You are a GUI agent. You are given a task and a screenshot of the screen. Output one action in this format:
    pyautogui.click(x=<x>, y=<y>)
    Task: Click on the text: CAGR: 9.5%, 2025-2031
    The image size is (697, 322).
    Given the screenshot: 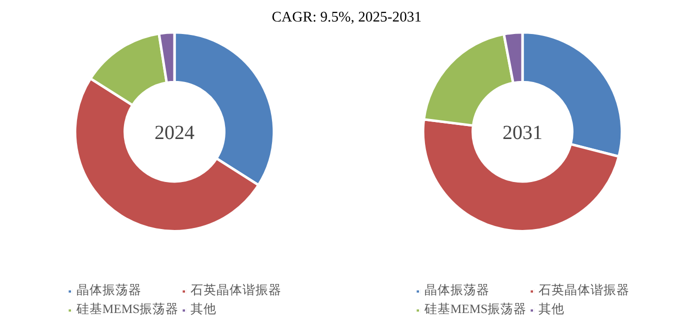 What is the action you would take?
    pyautogui.click(x=347, y=17)
    